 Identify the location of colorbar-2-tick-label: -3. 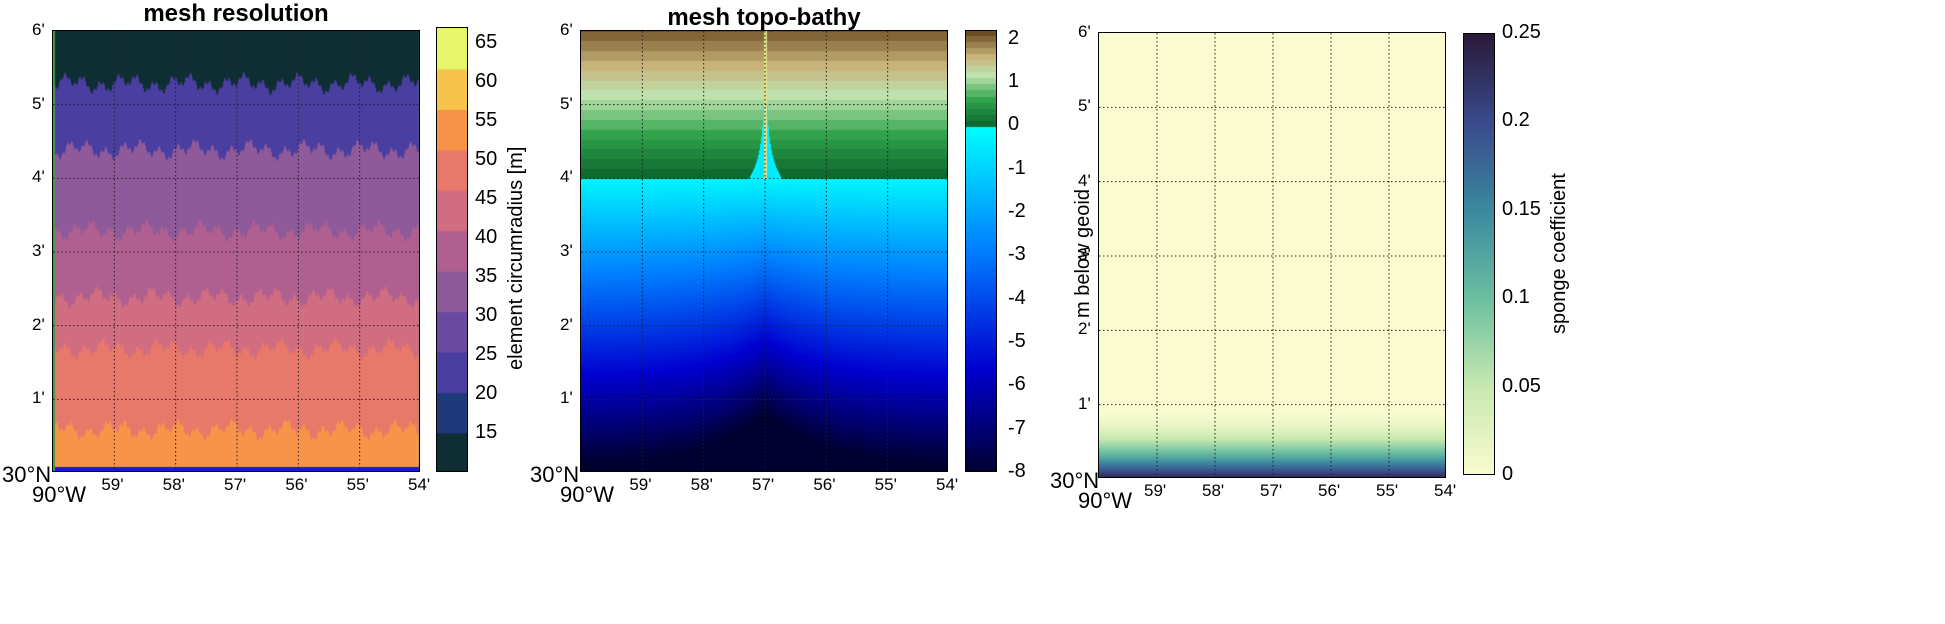
(1017, 254).